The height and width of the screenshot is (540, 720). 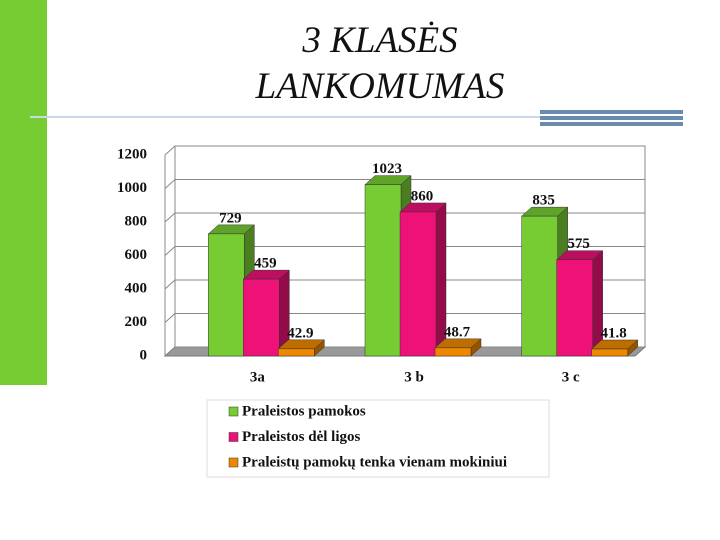 What do you see at coordinates (543, 201) in the screenshot?
I see `value-label: 835` at bounding box center [543, 201].